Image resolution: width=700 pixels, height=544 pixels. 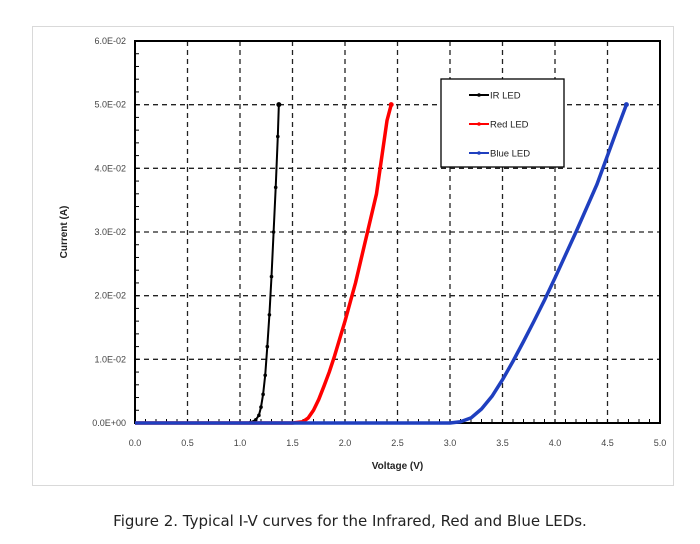 I want to click on x-tick-label: 3.0, so click(x=450, y=443).